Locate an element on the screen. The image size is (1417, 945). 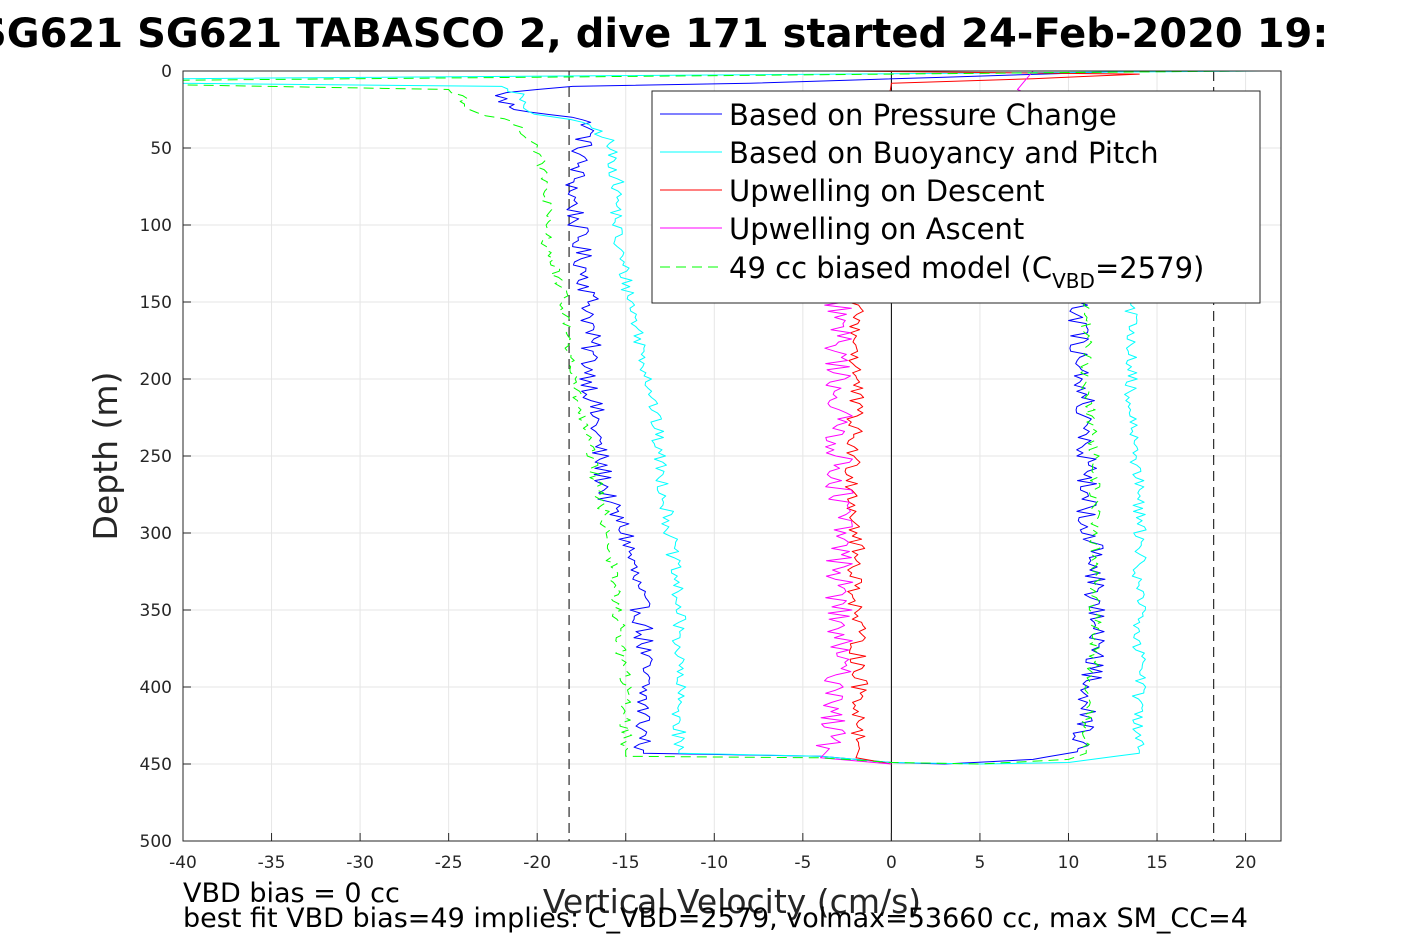
y-tick-label: 200 is located at coordinates (156, 380).